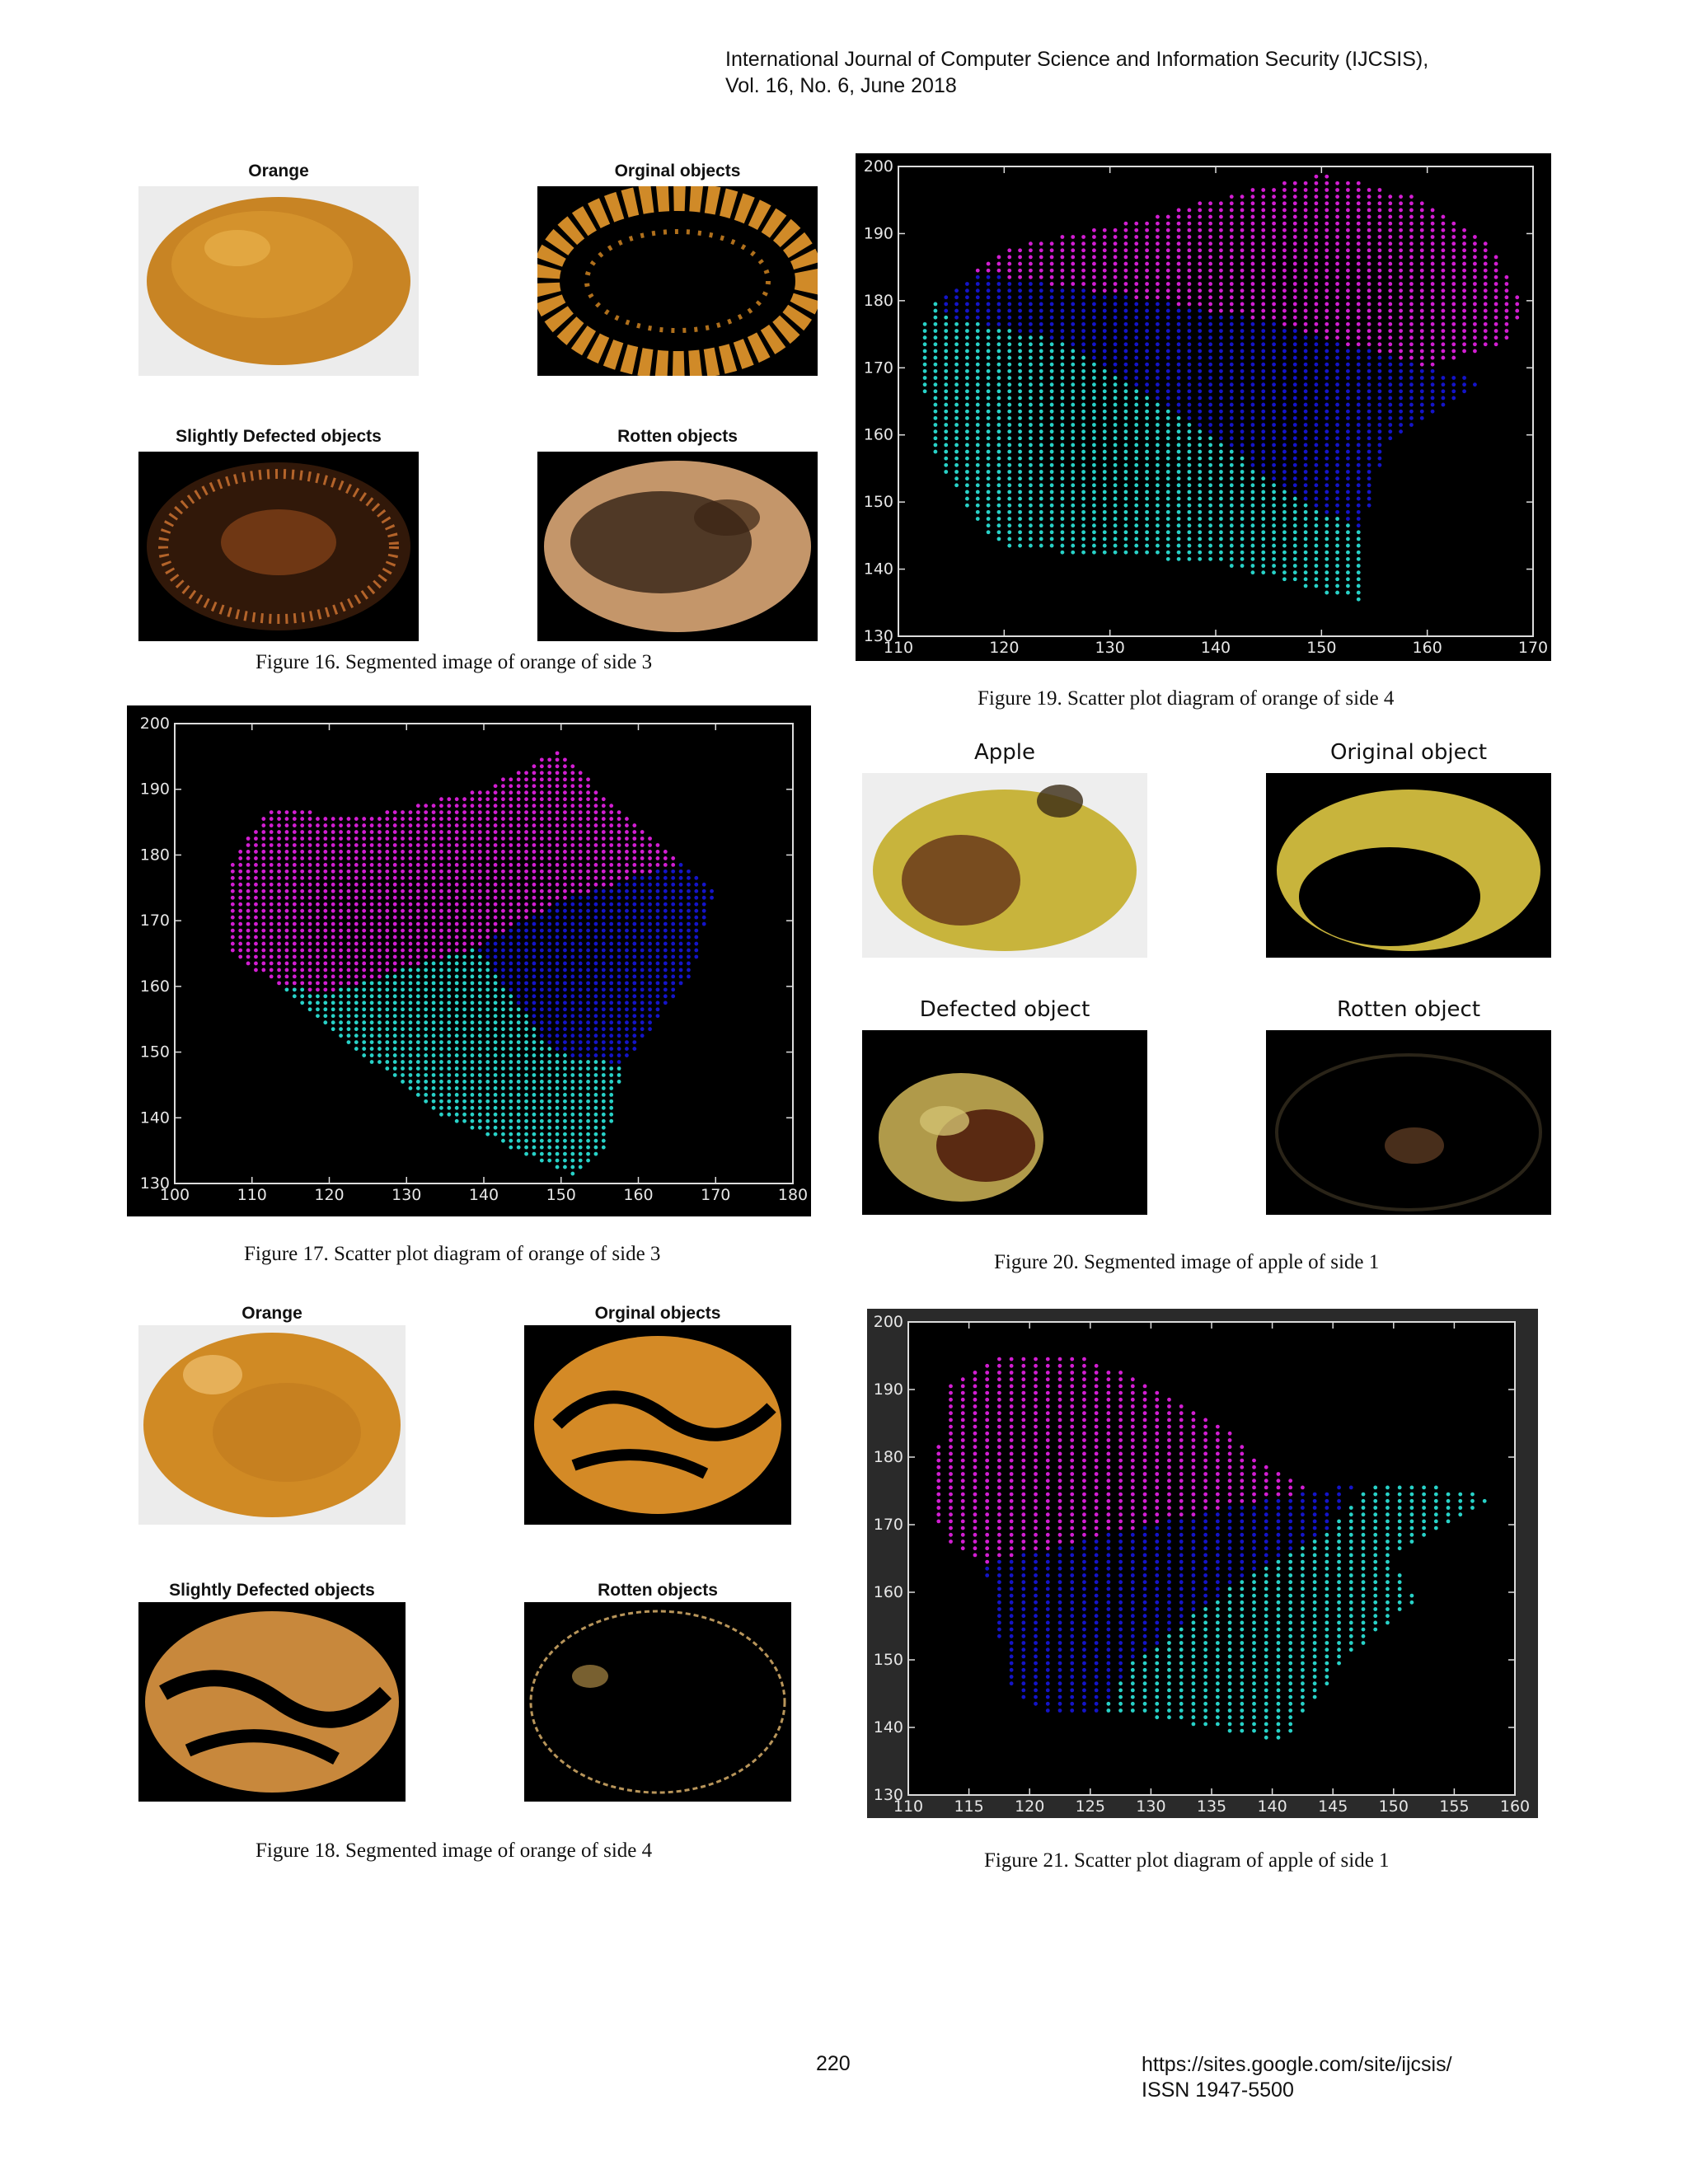 The width and height of the screenshot is (1688, 2184). I want to click on y-tick-label: 140, so click(155, 1117).